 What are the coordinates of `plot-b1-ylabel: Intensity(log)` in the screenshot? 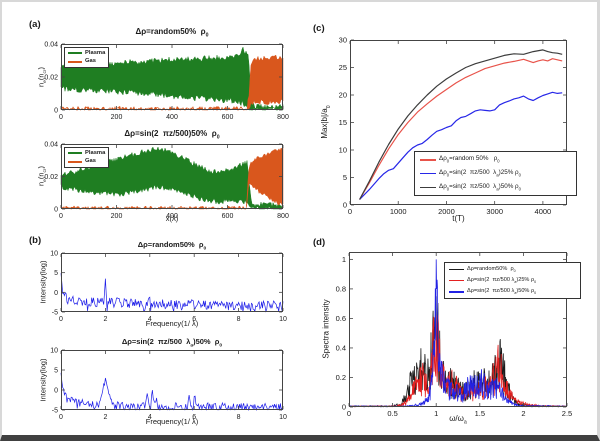 It's located at (43, 282).